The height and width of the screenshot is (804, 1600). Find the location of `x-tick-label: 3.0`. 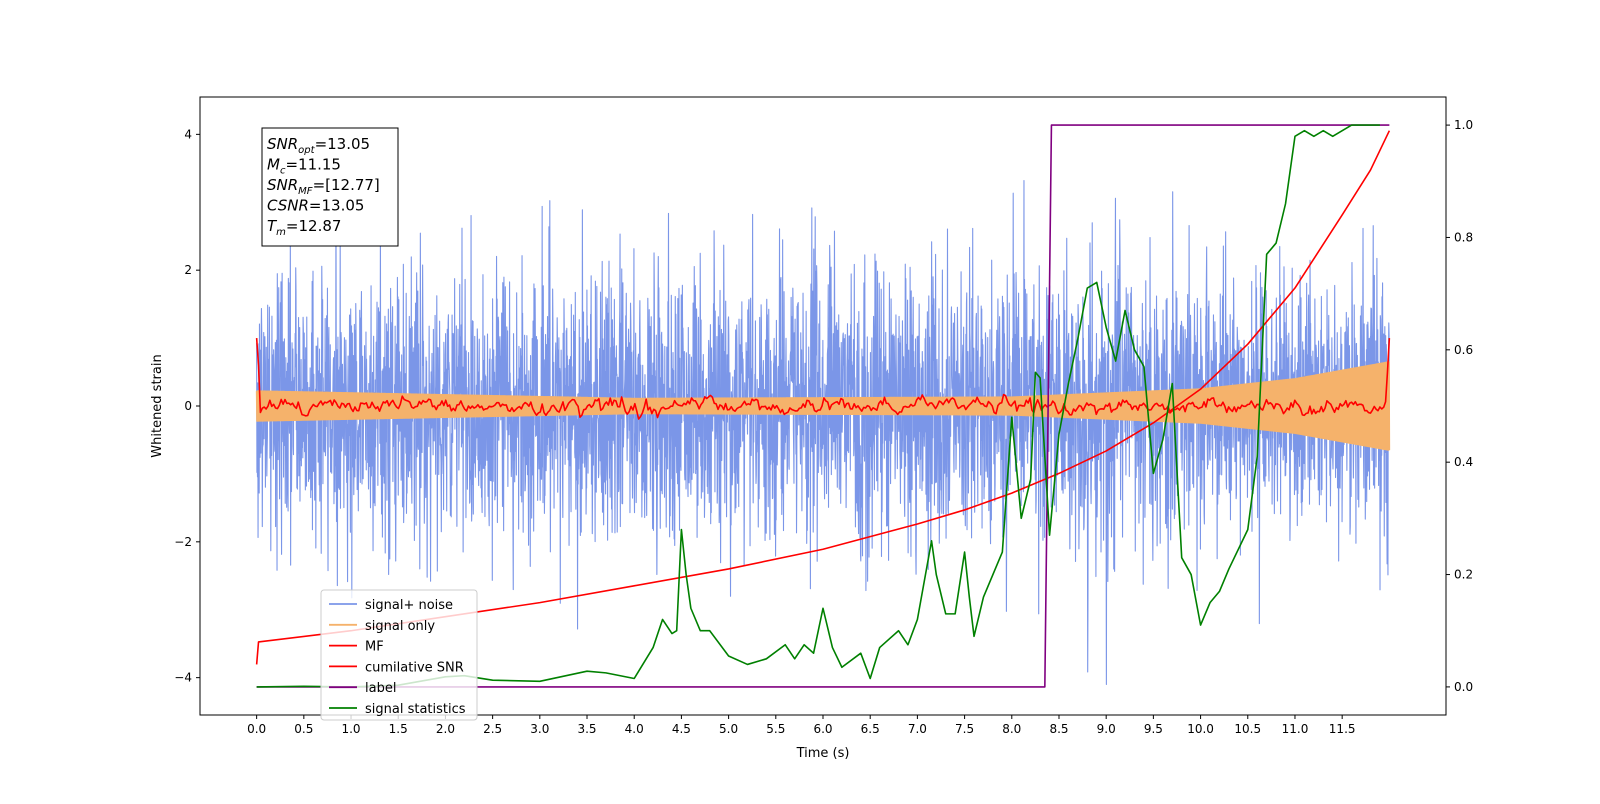

x-tick-label: 3.0 is located at coordinates (539, 729).